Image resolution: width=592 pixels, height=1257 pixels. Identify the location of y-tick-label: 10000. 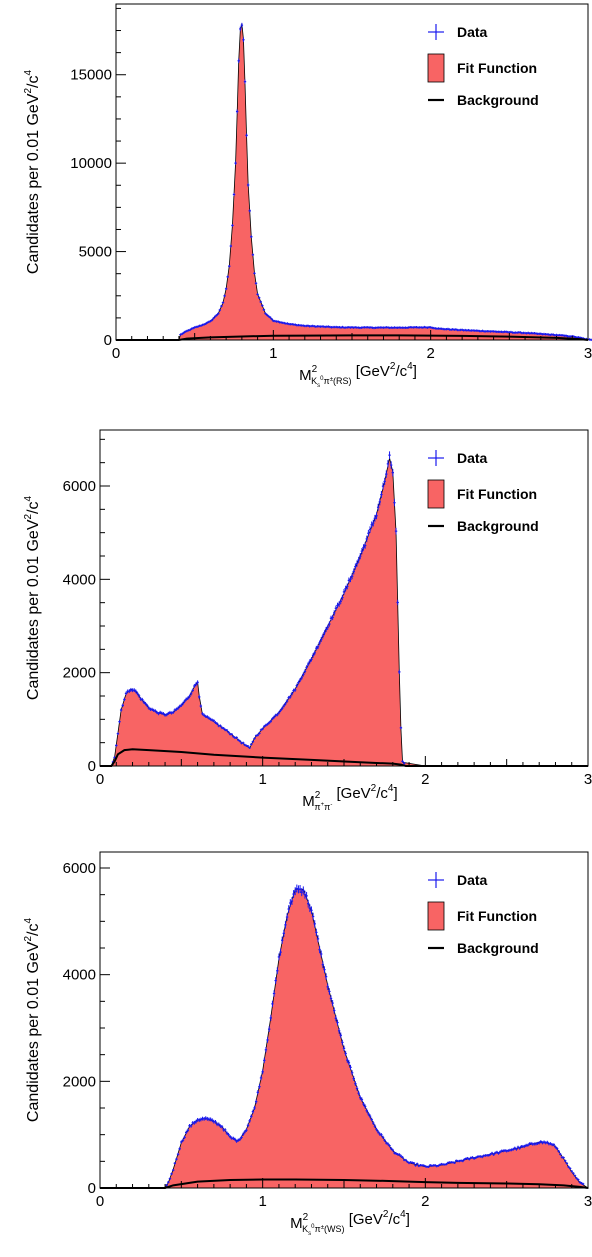
(91, 163).